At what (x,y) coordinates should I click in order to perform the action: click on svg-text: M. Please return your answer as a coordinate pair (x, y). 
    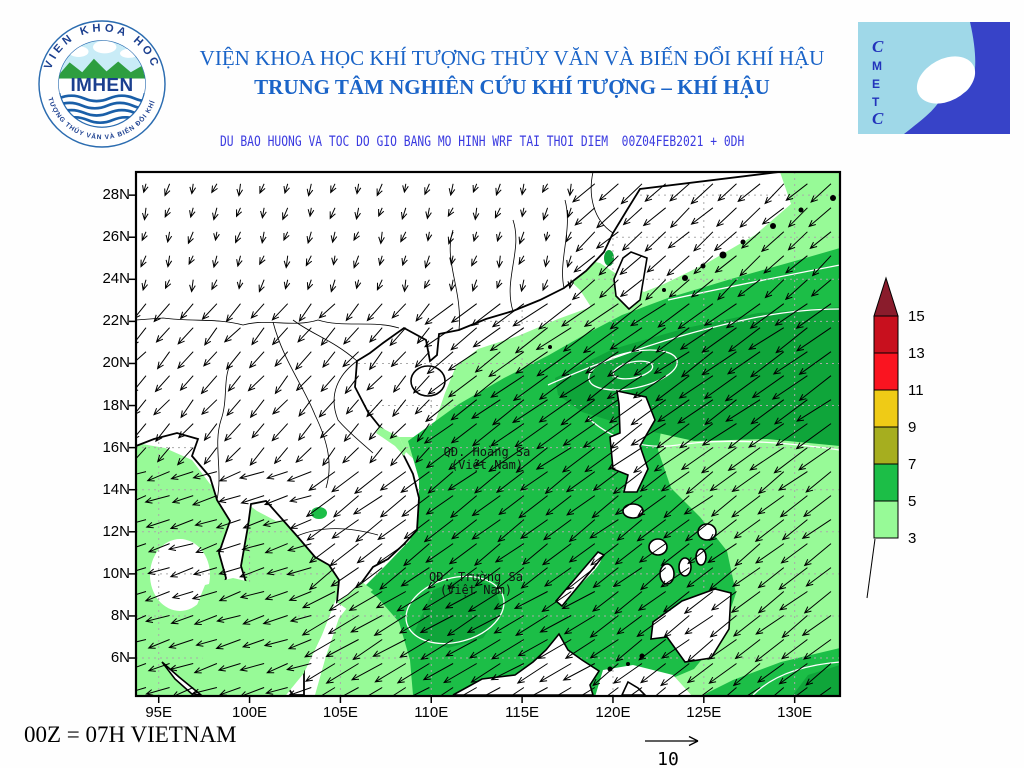
    Looking at the image, I should click on (877, 66).